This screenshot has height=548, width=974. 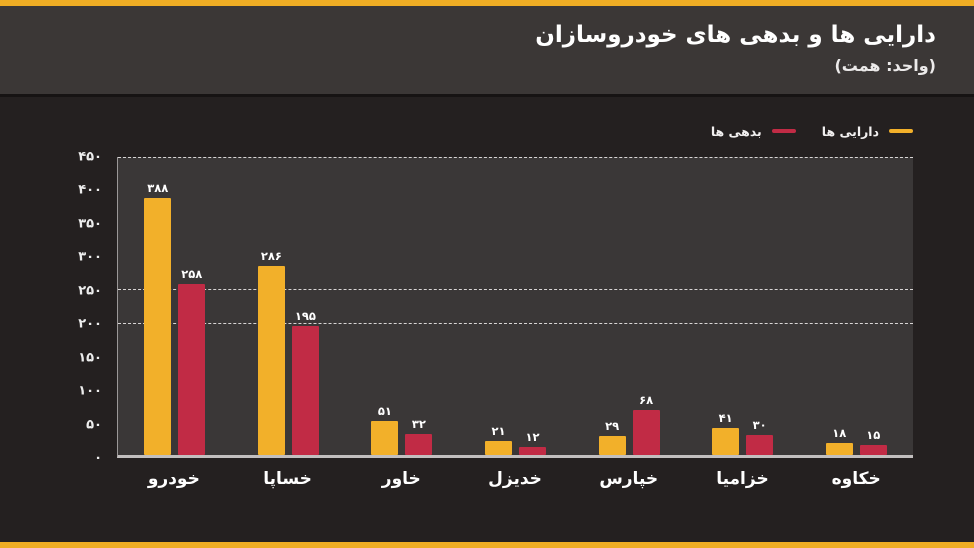 What do you see at coordinates (839, 306) in the screenshot?
I see `bar-column: ۱۸` at bounding box center [839, 306].